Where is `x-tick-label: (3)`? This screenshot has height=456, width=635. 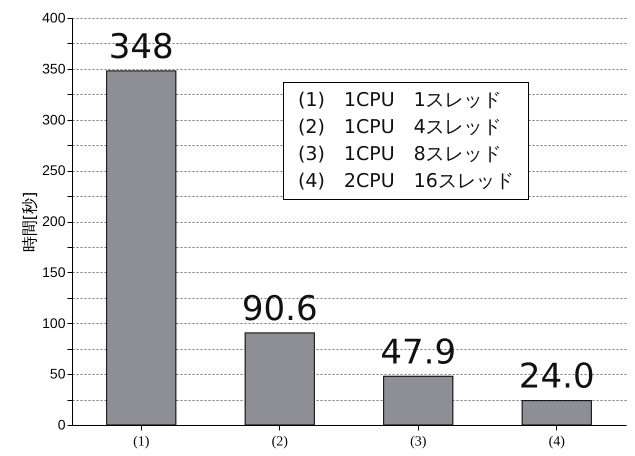 x-tick-label: (3) is located at coordinates (418, 442).